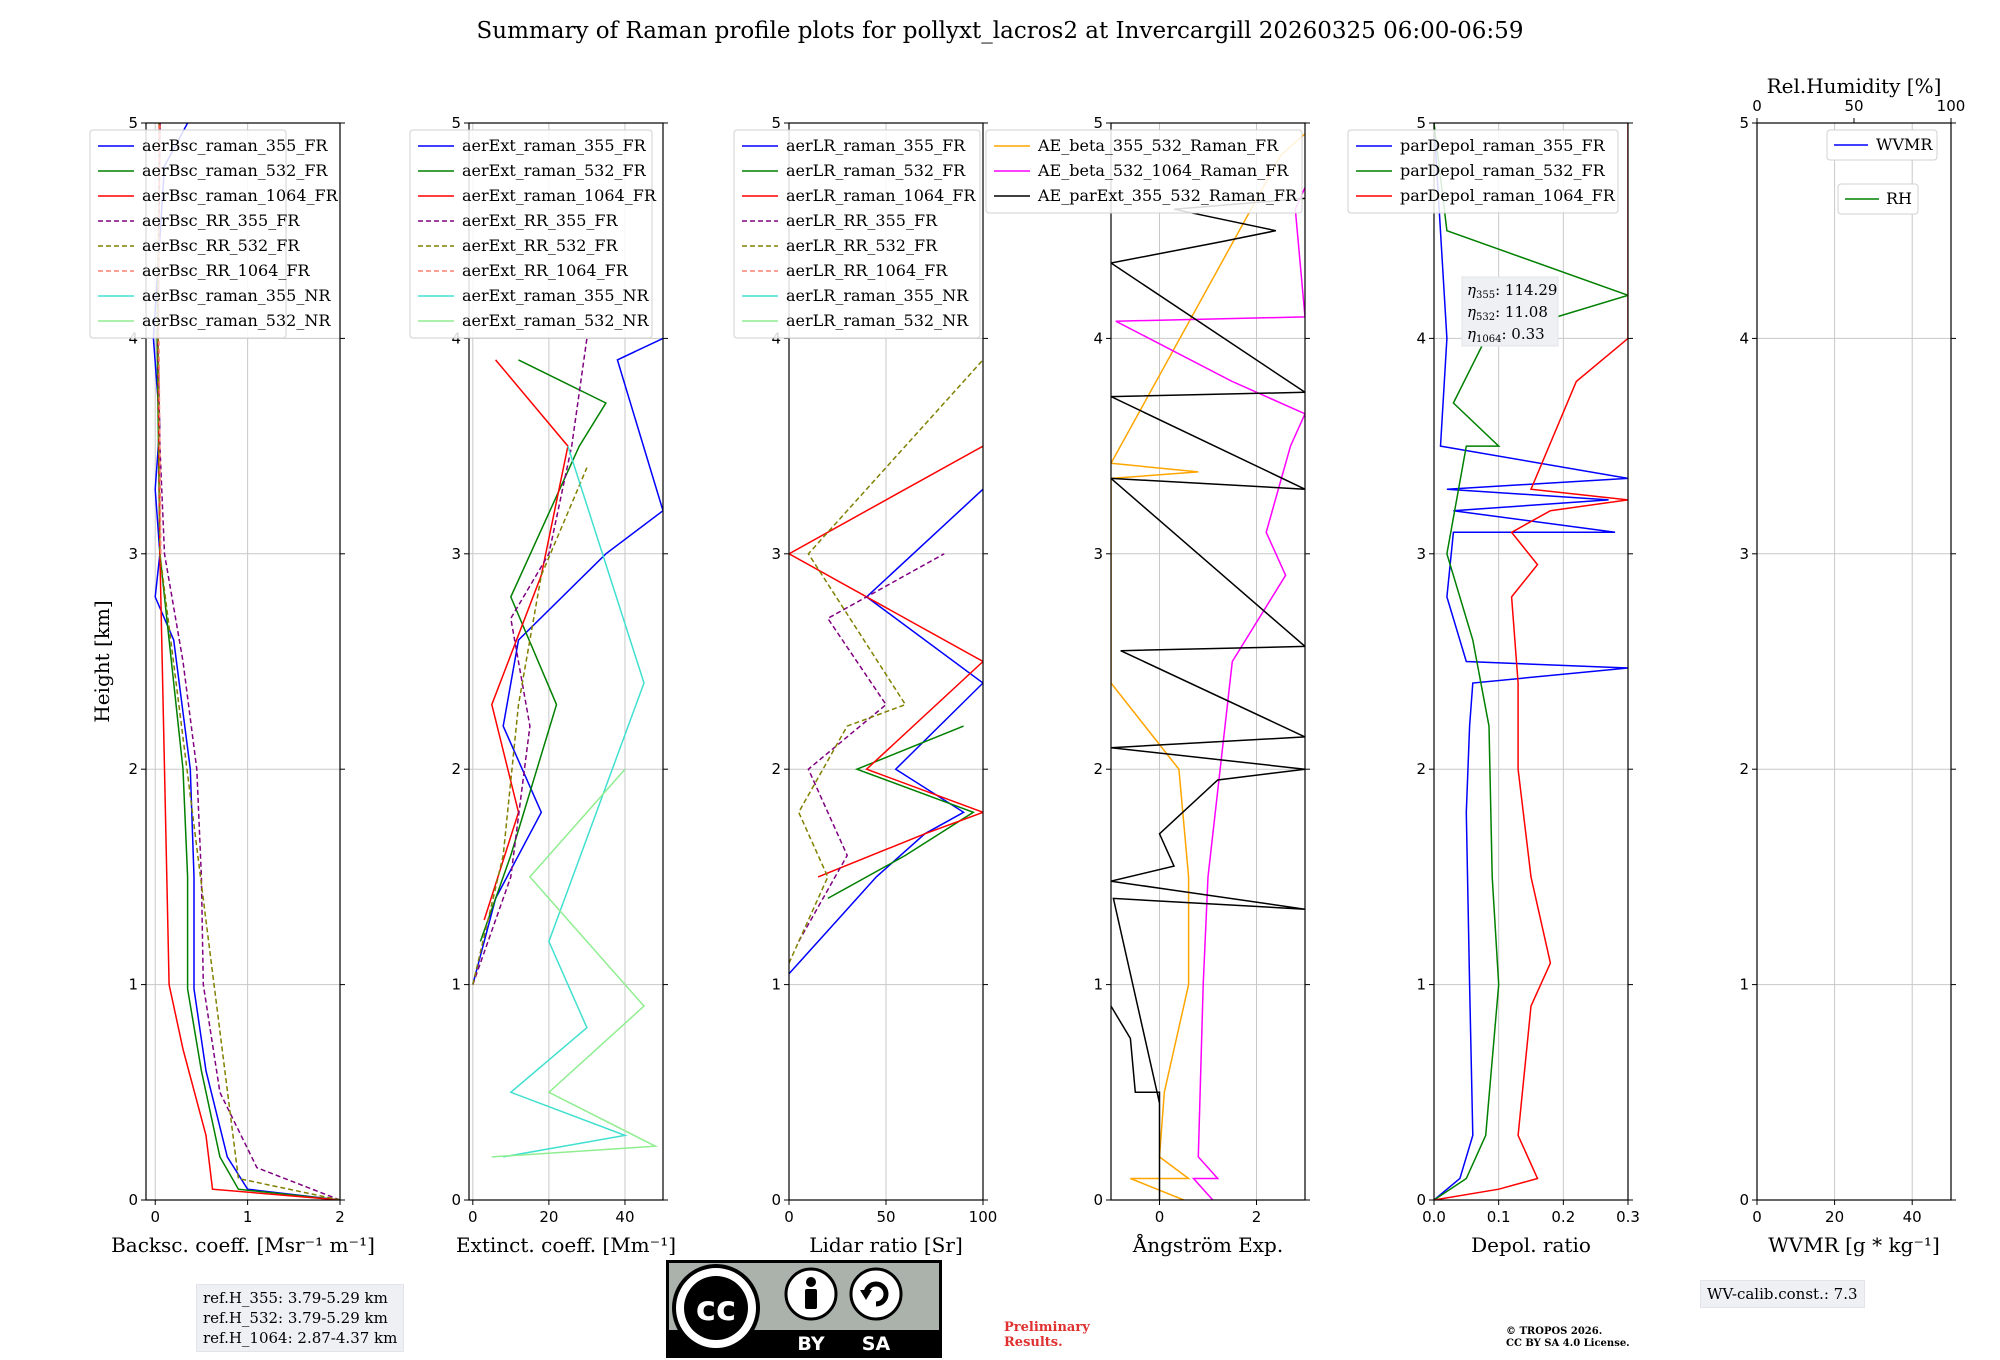 Image resolution: width=2000 pixels, height=1360 pixels. I want to click on wvmr-legend-frame, so click(1882, 145).